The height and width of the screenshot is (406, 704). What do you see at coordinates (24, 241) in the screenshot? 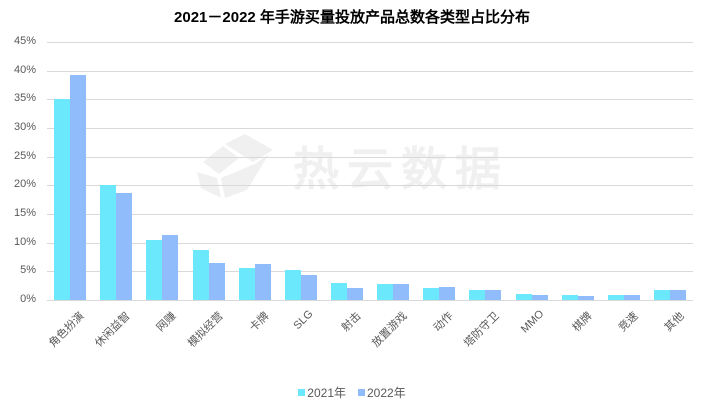
I see `y-tick-label: 10%` at bounding box center [24, 241].